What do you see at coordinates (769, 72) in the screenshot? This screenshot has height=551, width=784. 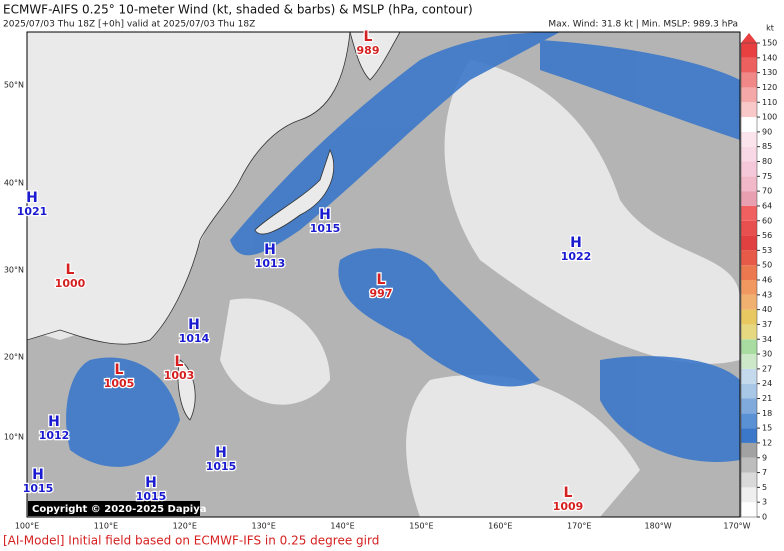 I see `colorbar-label: 130` at bounding box center [769, 72].